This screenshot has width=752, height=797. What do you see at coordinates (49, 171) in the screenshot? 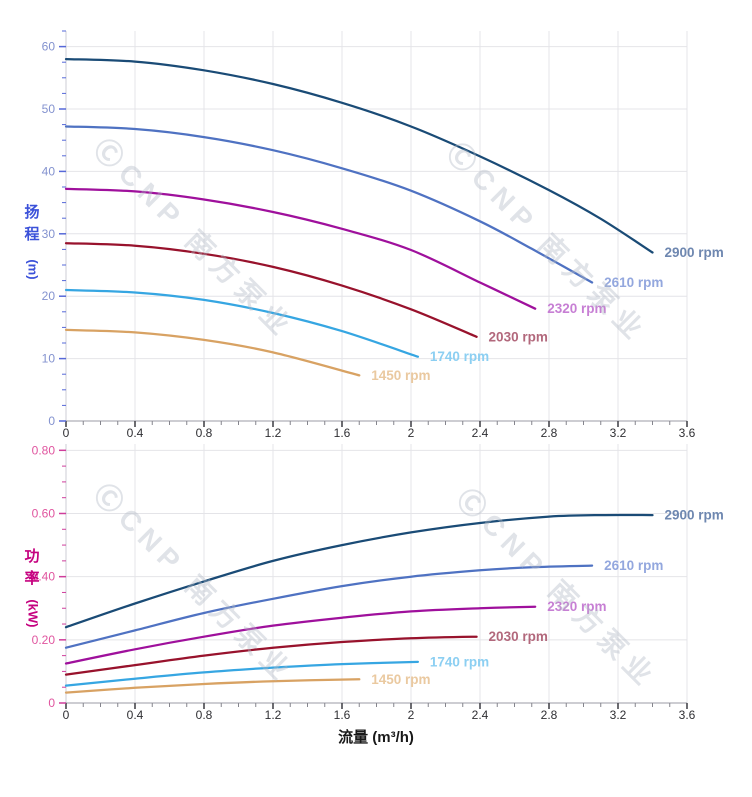
I see `y-tick-label: 40` at bounding box center [49, 171].